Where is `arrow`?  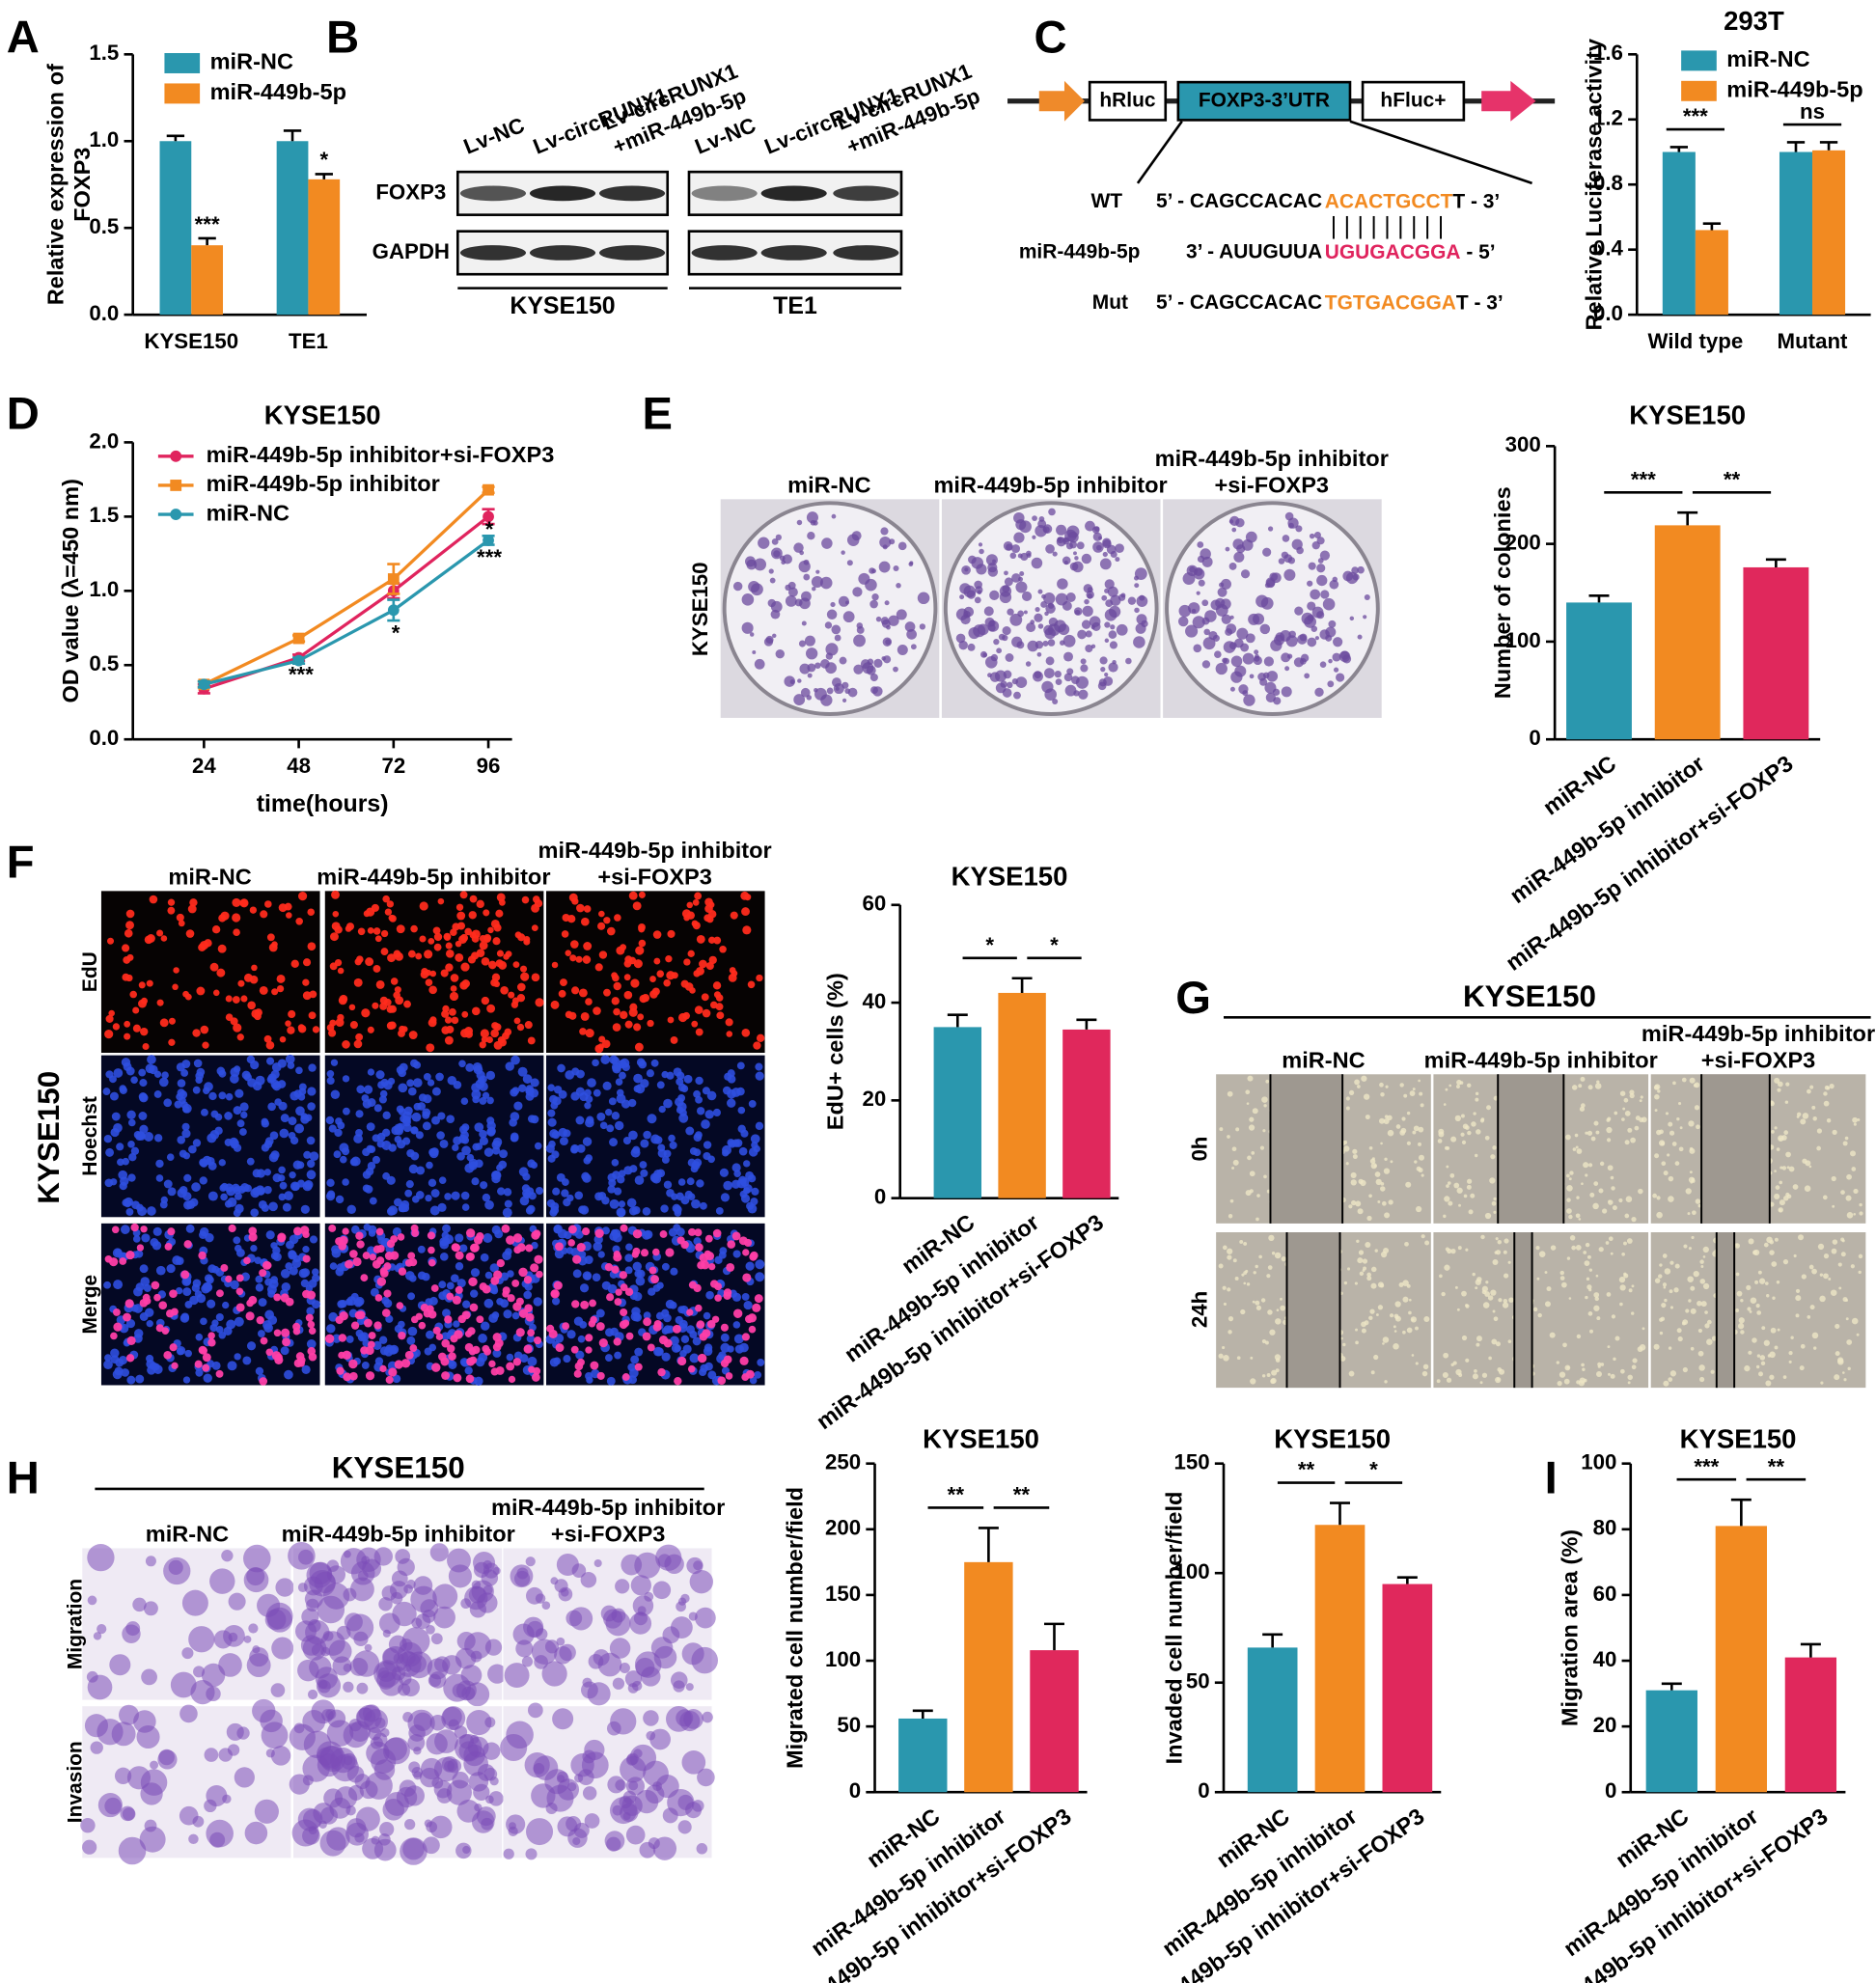
arrow is located at coordinates (1062, 101).